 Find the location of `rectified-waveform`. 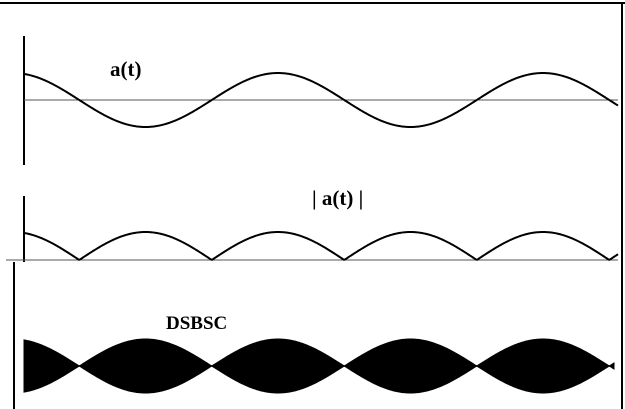

rectified-waveform is located at coordinates (321, 245).